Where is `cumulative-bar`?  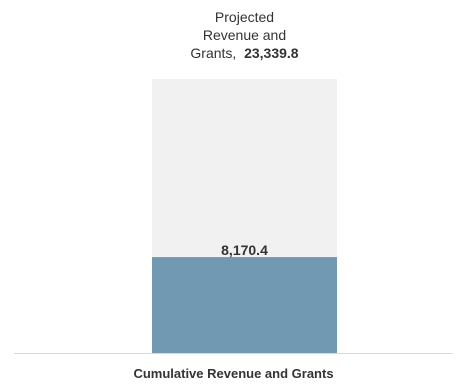 cumulative-bar is located at coordinates (244, 305).